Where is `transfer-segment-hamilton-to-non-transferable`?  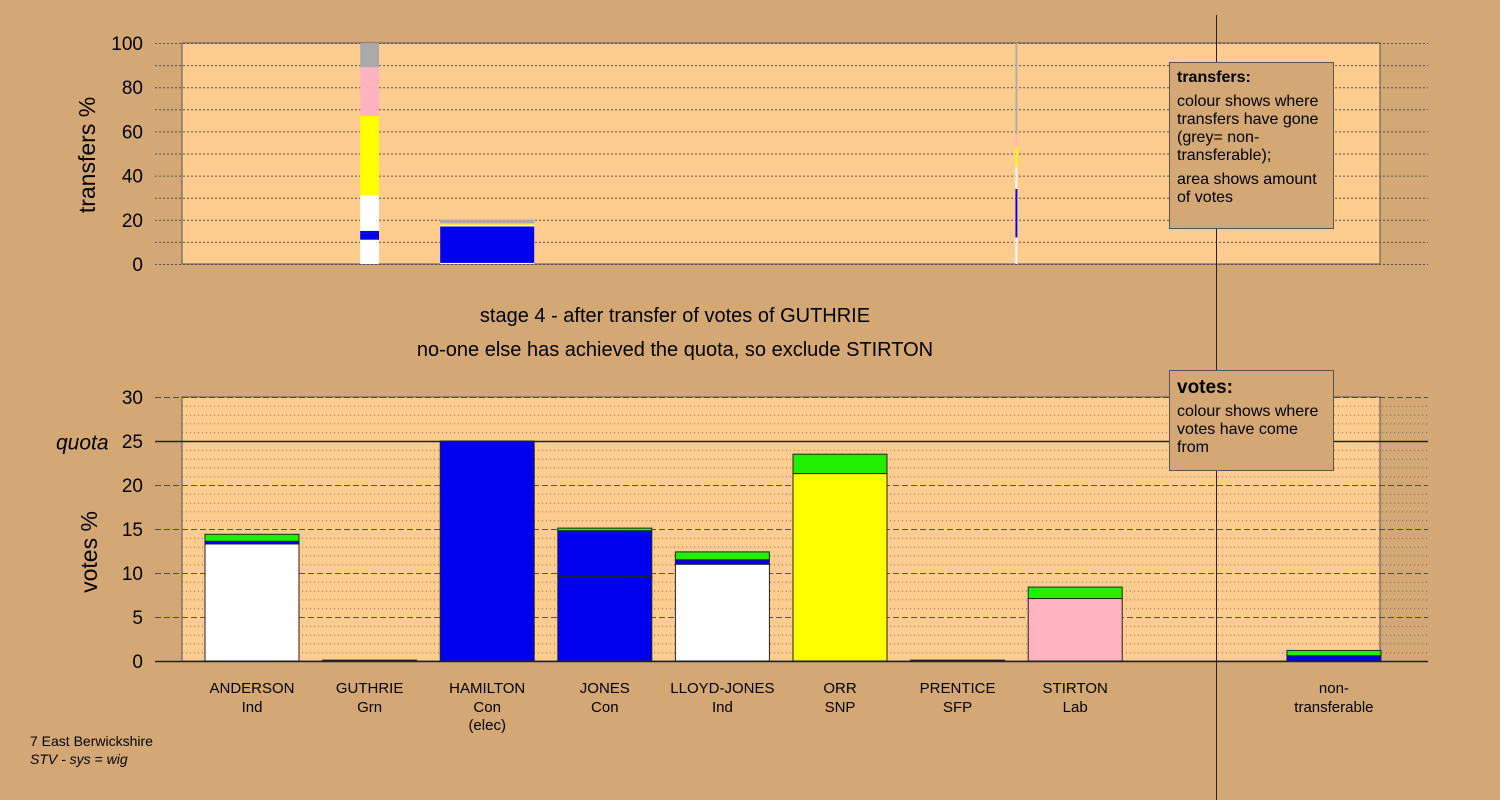
transfer-segment-hamilton-to-non-transferable is located at coordinates (487, 221).